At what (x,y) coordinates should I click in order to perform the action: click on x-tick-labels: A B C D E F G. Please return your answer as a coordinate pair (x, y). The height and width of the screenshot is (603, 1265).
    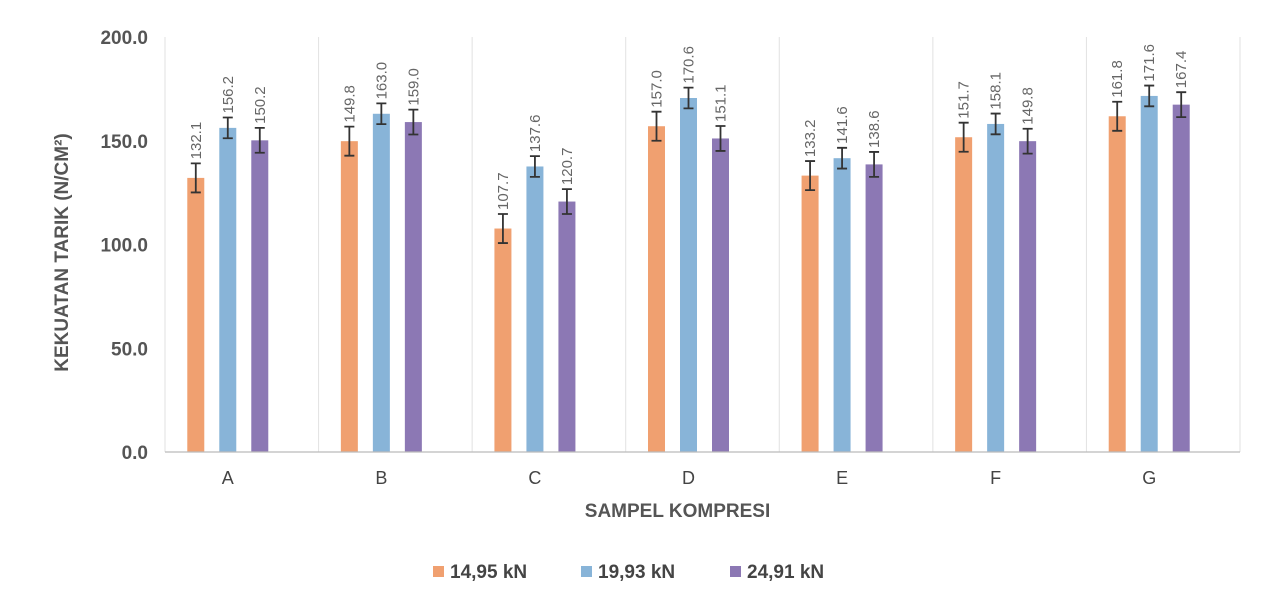
    Looking at the image, I should click on (689, 478).